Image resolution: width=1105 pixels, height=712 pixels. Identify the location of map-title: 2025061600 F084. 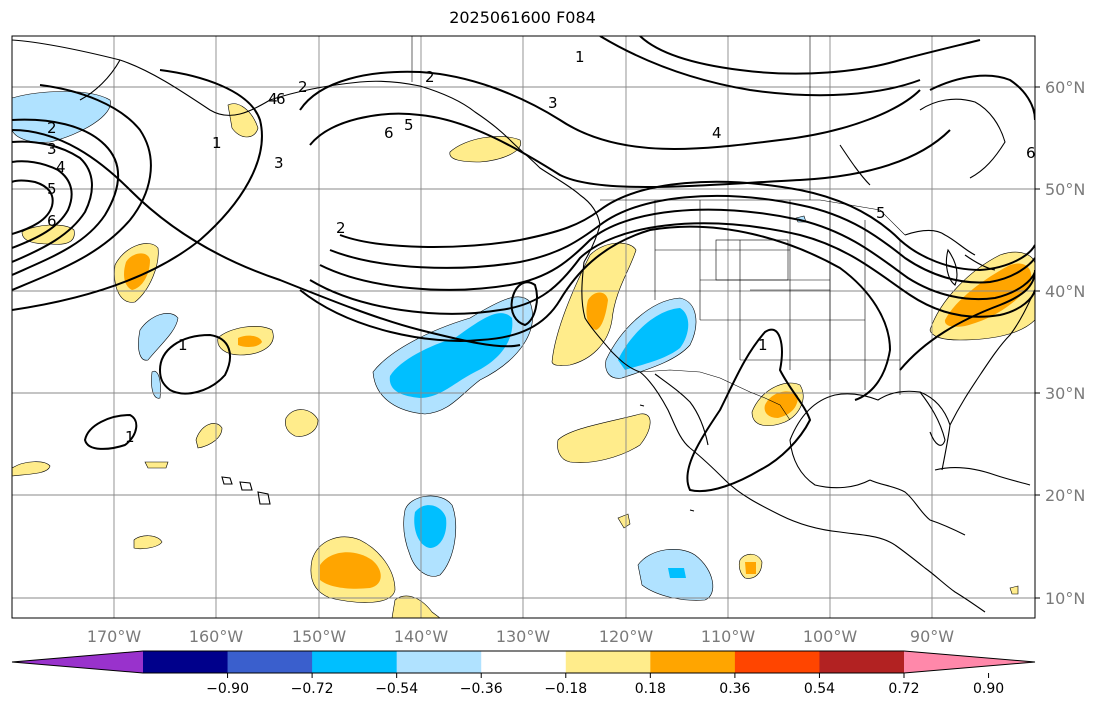
(522, 17).